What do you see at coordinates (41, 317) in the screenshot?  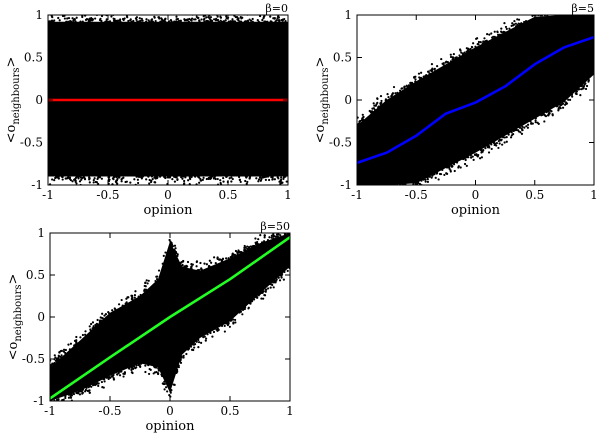 I see `y-tick-label: 0` at bounding box center [41, 317].